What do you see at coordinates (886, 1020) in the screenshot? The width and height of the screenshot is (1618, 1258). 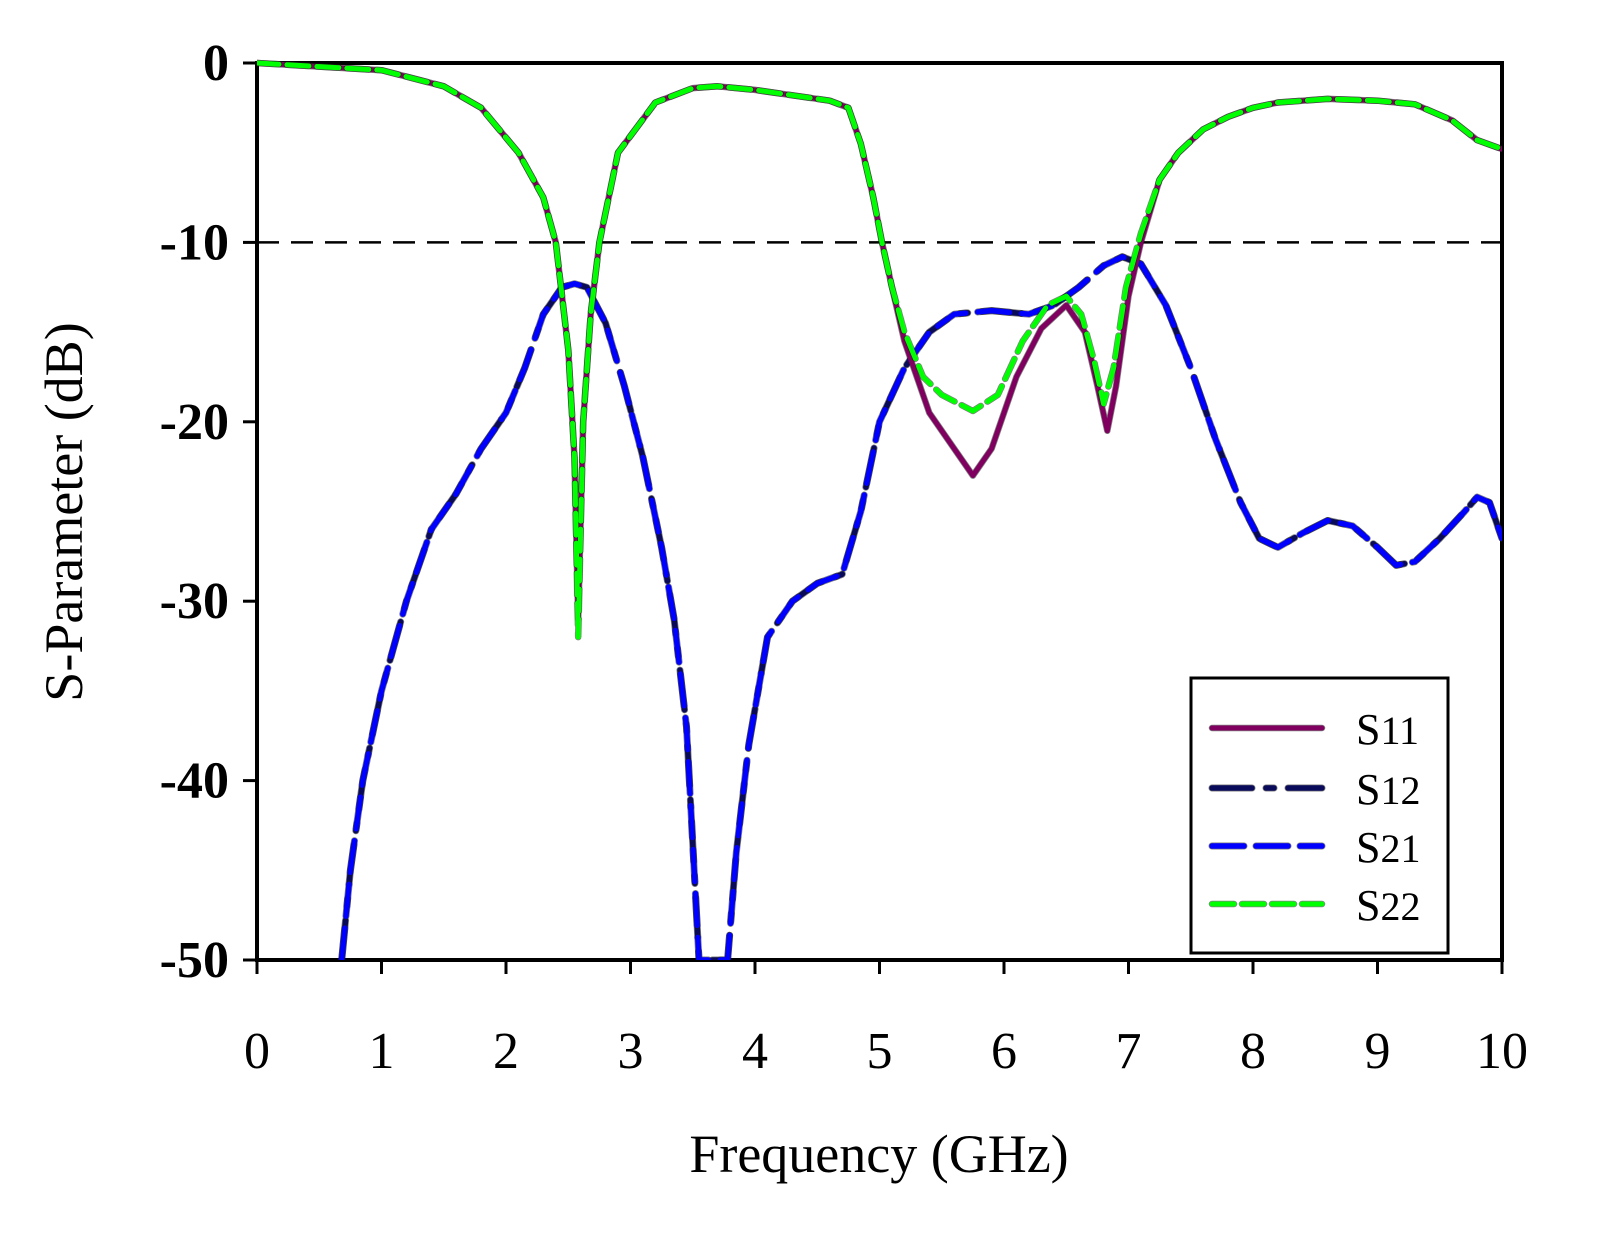 I see `x-axis: 0 1 2 3 4 5 6 7 8 9 10` at bounding box center [886, 1020].